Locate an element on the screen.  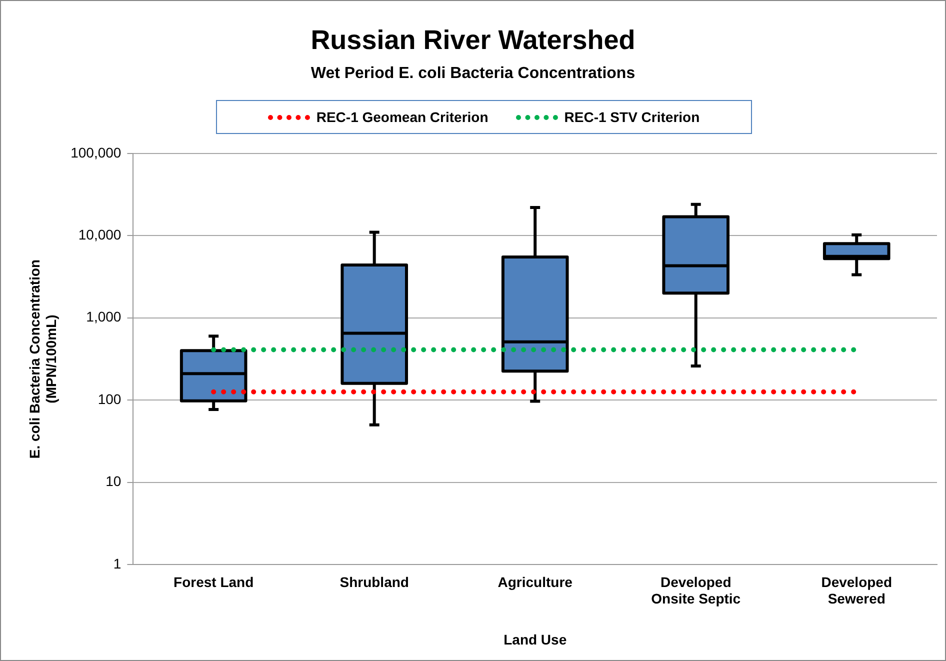
x-tick-label: Shrubland is located at coordinates (374, 582).